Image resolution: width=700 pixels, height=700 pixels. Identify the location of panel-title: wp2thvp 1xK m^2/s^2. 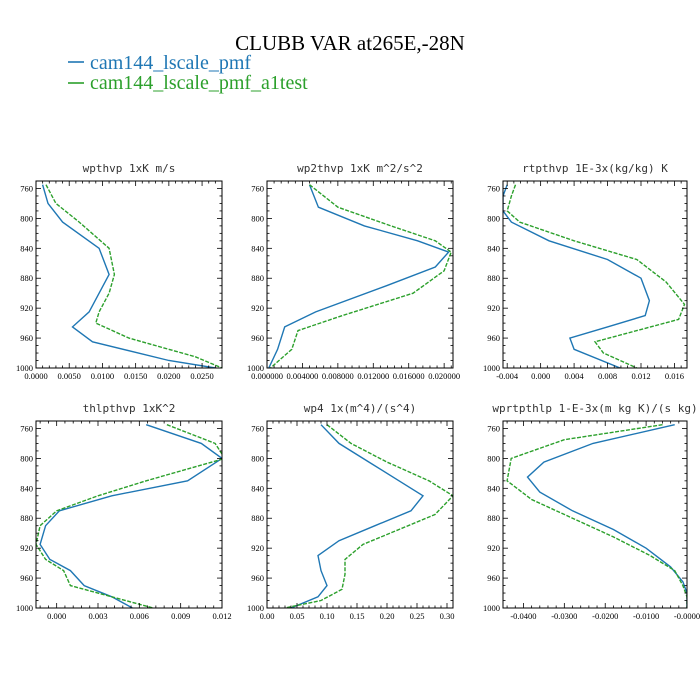
(360, 168).